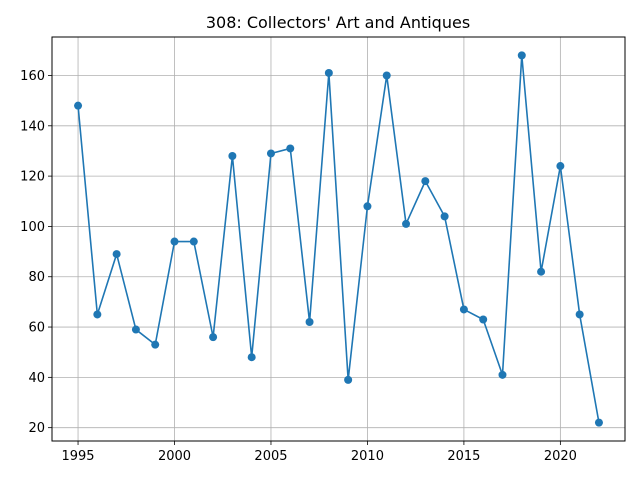 The height and width of the screenshot is (480, 640). Describe the element at coordinates (367, 456) in the screenshot. I see `x-tick-label: 2010` at that location.